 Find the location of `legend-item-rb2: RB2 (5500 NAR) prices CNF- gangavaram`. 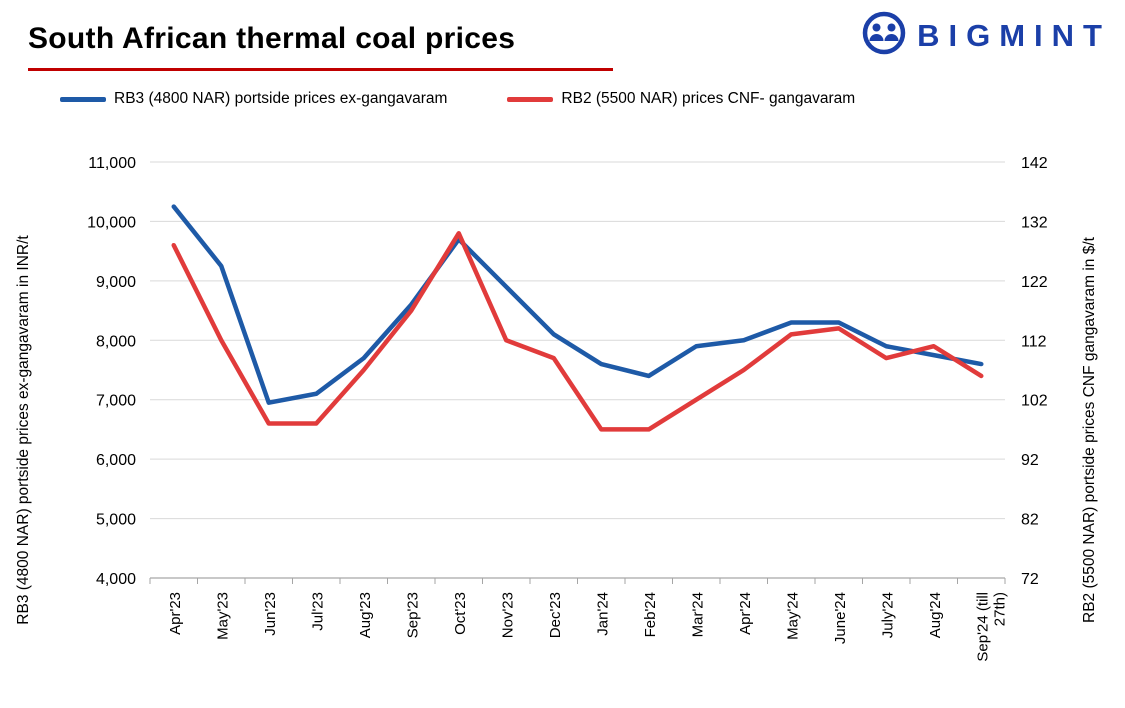

legend-item-rb2: RB2 (5500 NAR) prices CNF- gangavaram is located at coordinates (681, 99).